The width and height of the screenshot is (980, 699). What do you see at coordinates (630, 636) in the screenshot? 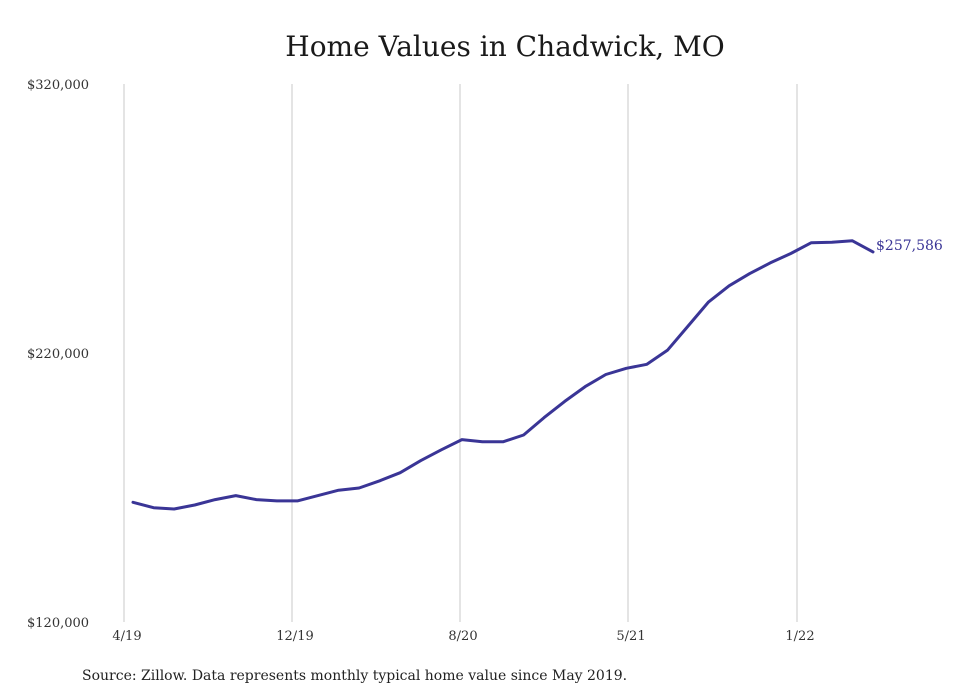
I see `x-tick-label: 5/21` at bounding box center [630, 636].